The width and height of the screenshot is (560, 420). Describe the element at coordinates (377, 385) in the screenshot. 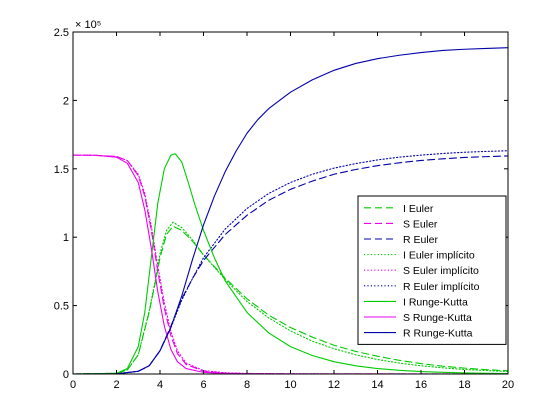

I see `x-tick-label: 14` at that location.